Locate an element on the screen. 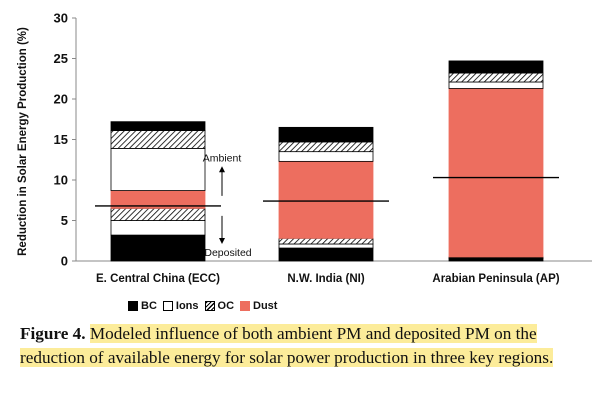  x-category-label: E. Central China (ECC) is located at coordinates (158, 279).